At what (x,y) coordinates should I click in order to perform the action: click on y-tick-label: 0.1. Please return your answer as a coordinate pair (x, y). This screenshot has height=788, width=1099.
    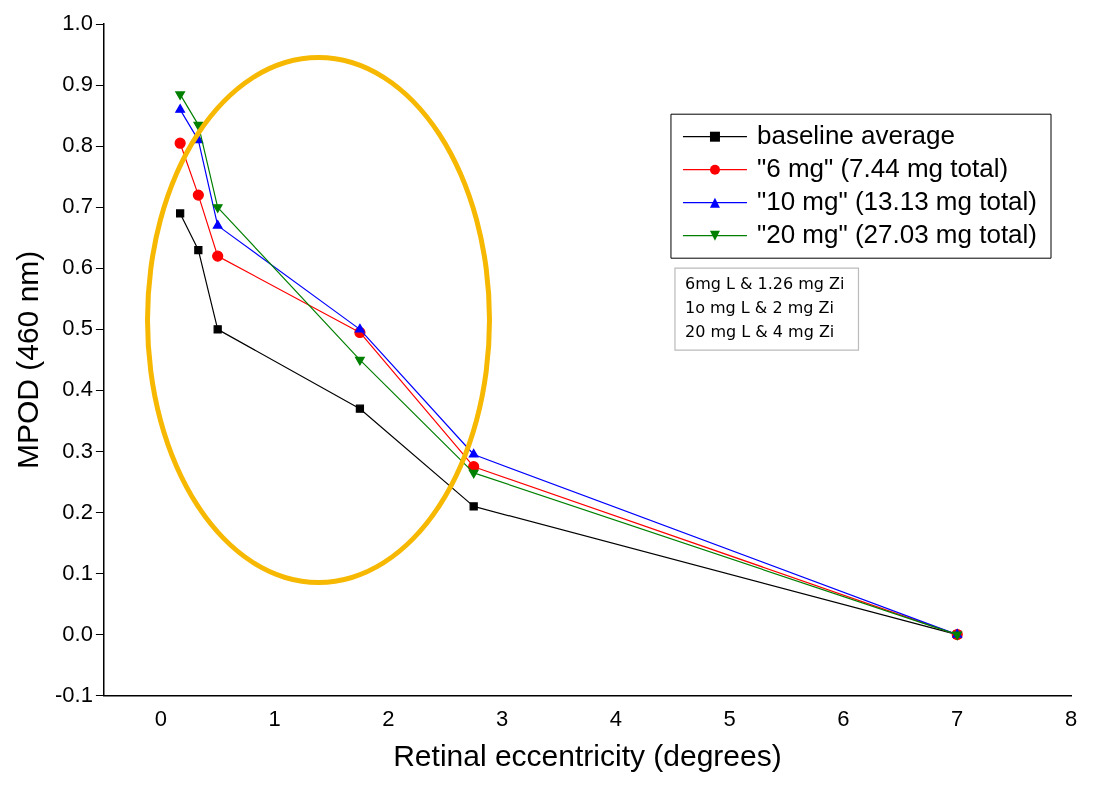
    Looking at the image, I should click on (77, 572).